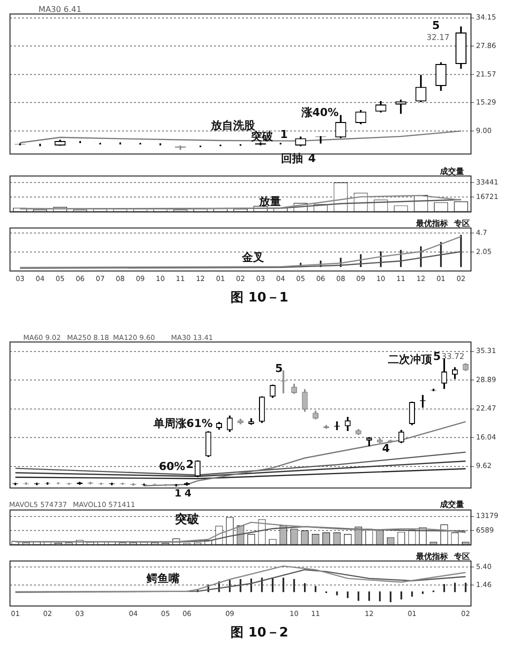 Image resolution: width=517 pixels, height=647 pixels. Describe the element at coordinates (188, 494) in the screenshot. I see `text: 4` at that location.